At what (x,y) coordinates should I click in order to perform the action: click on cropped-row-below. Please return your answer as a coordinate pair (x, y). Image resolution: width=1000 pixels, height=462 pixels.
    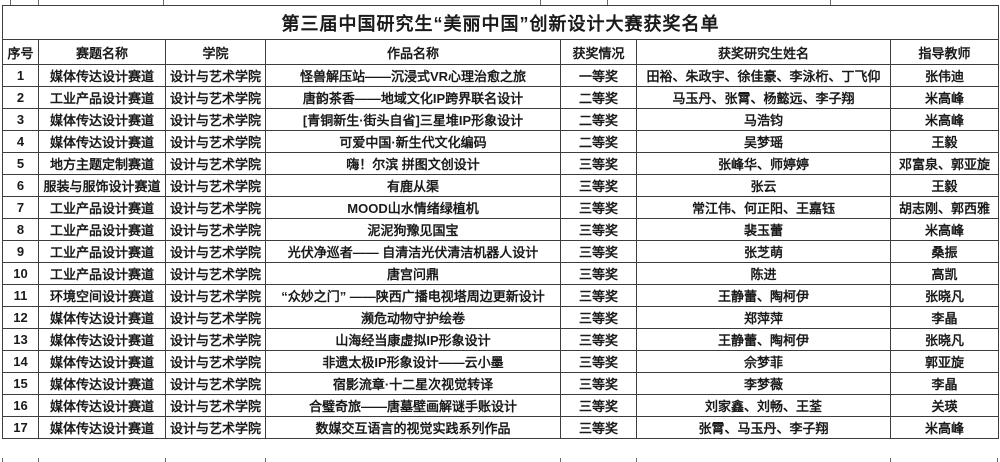
    Looking at the image, I should click on (500, 460).